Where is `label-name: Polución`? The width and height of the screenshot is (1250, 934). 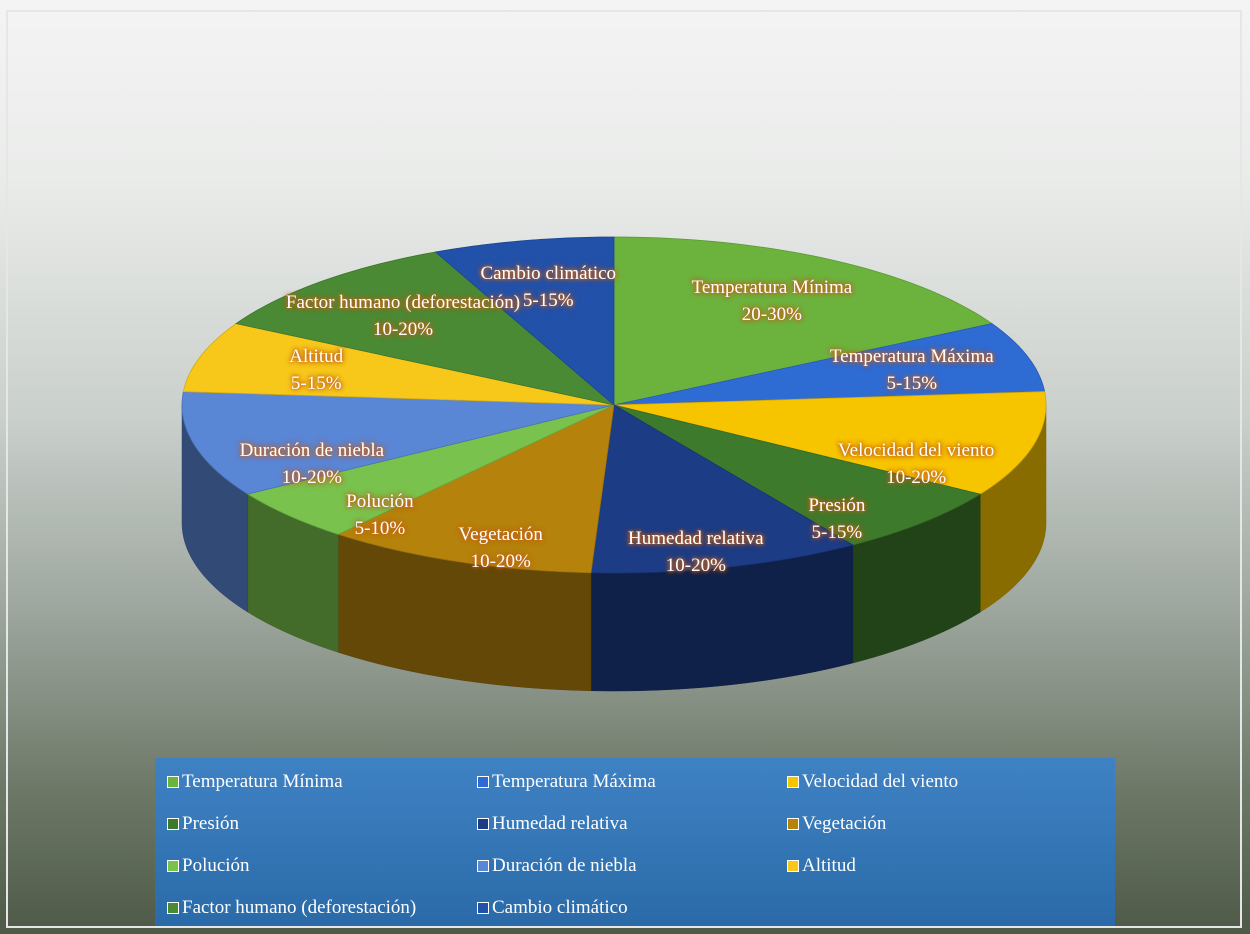 label-name: Polución is located at coordinates (380, 501).